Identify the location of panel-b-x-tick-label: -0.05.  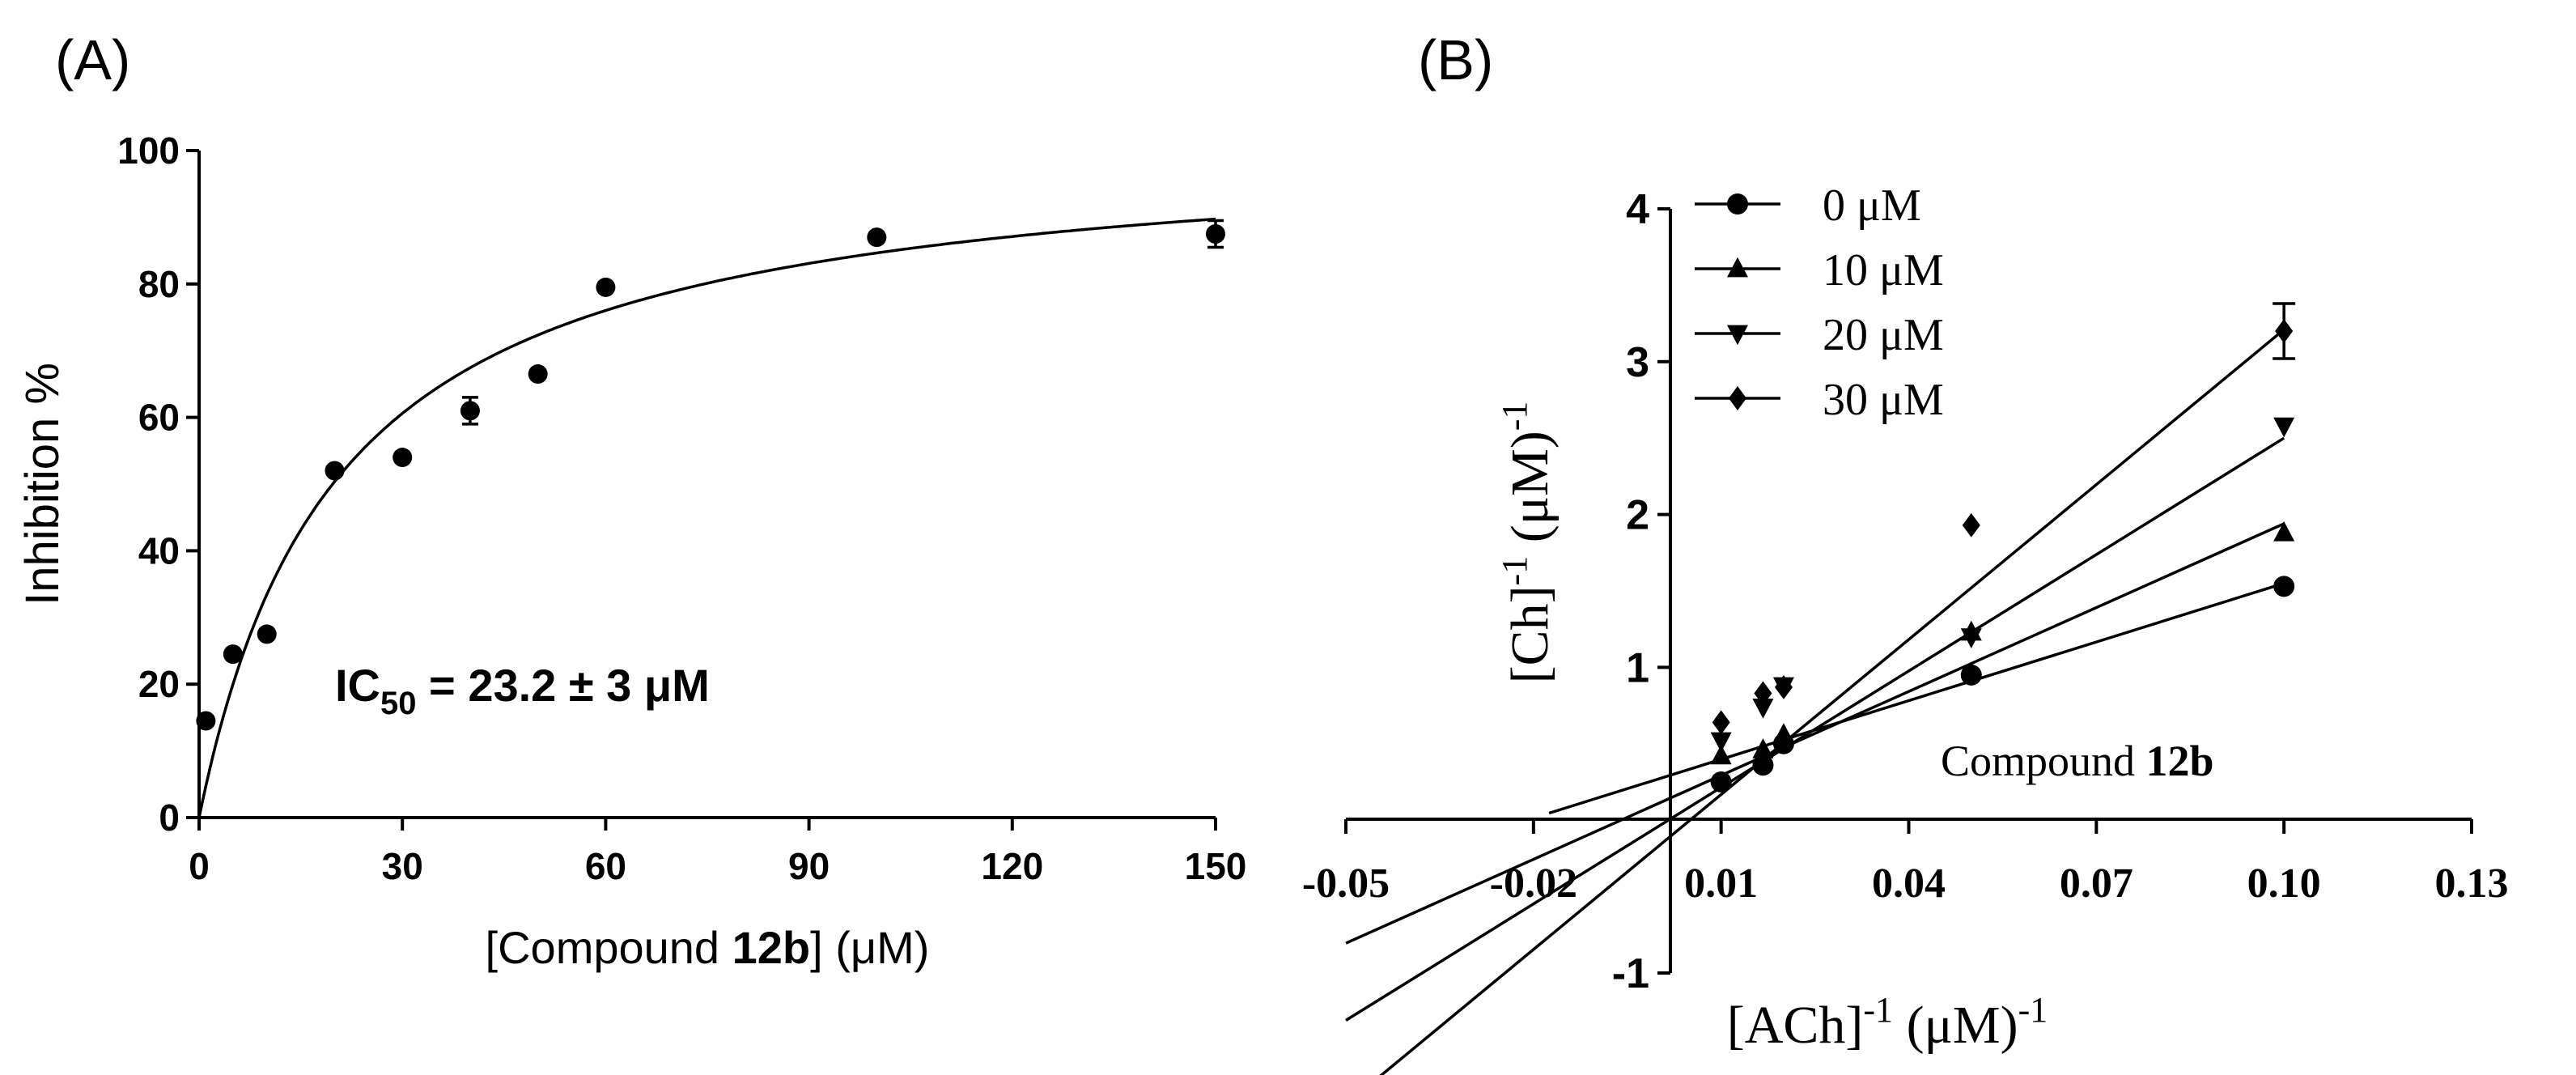
(1346, 883).